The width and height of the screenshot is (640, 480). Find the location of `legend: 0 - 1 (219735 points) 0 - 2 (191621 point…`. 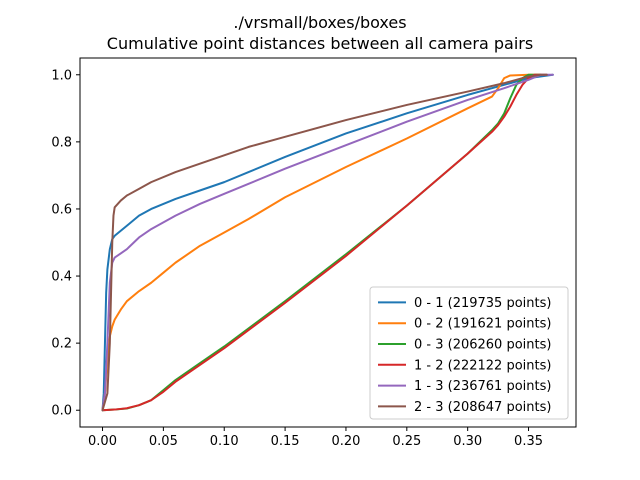

legend: 0 - 1 (219735 points) 0 - 2 (191621 point… is located at coordinates (469, 353).